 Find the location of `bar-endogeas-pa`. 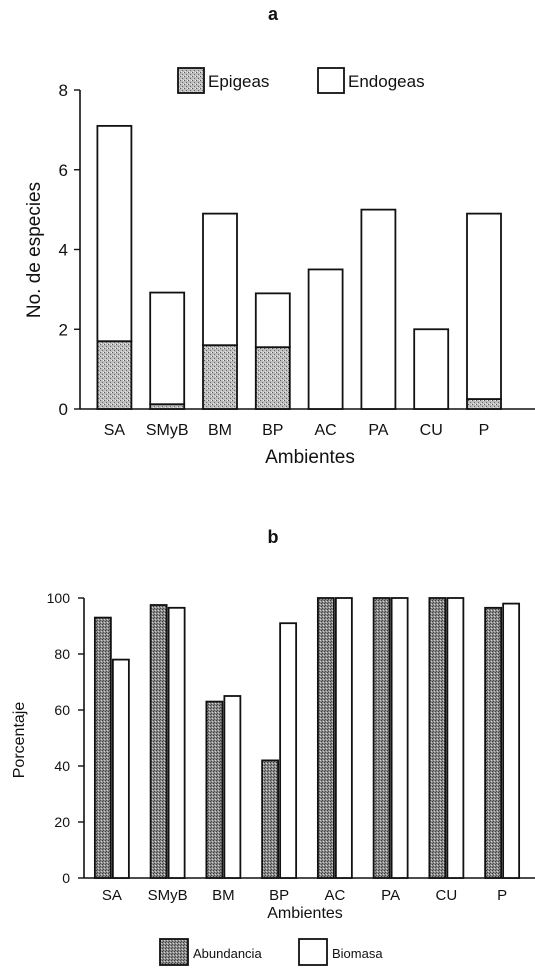

bar-endogeas-pa is located at coordinates (378, 309).